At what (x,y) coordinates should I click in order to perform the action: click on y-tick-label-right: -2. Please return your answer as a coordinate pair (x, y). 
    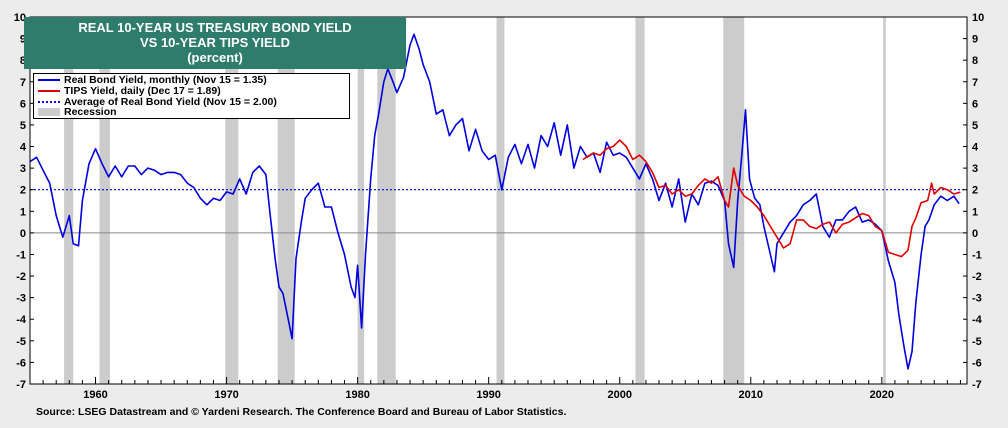
    Looking at the image, I should click on (977, 277).